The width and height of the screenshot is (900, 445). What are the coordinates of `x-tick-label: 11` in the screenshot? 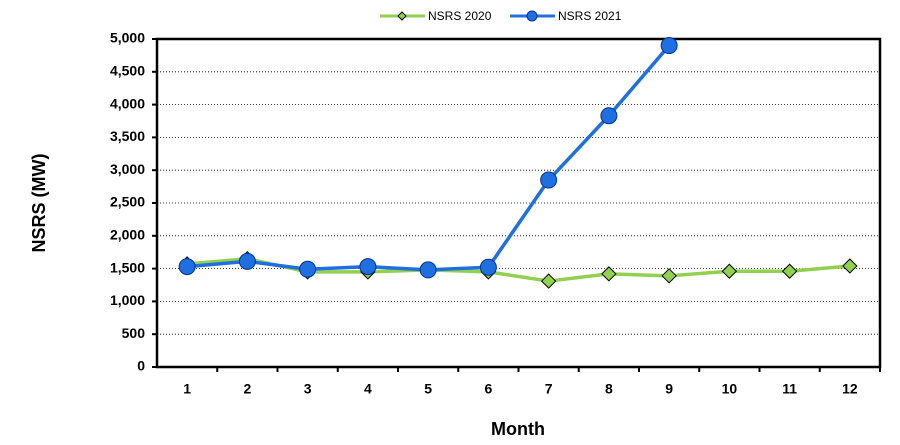 It's located at (789, 389).